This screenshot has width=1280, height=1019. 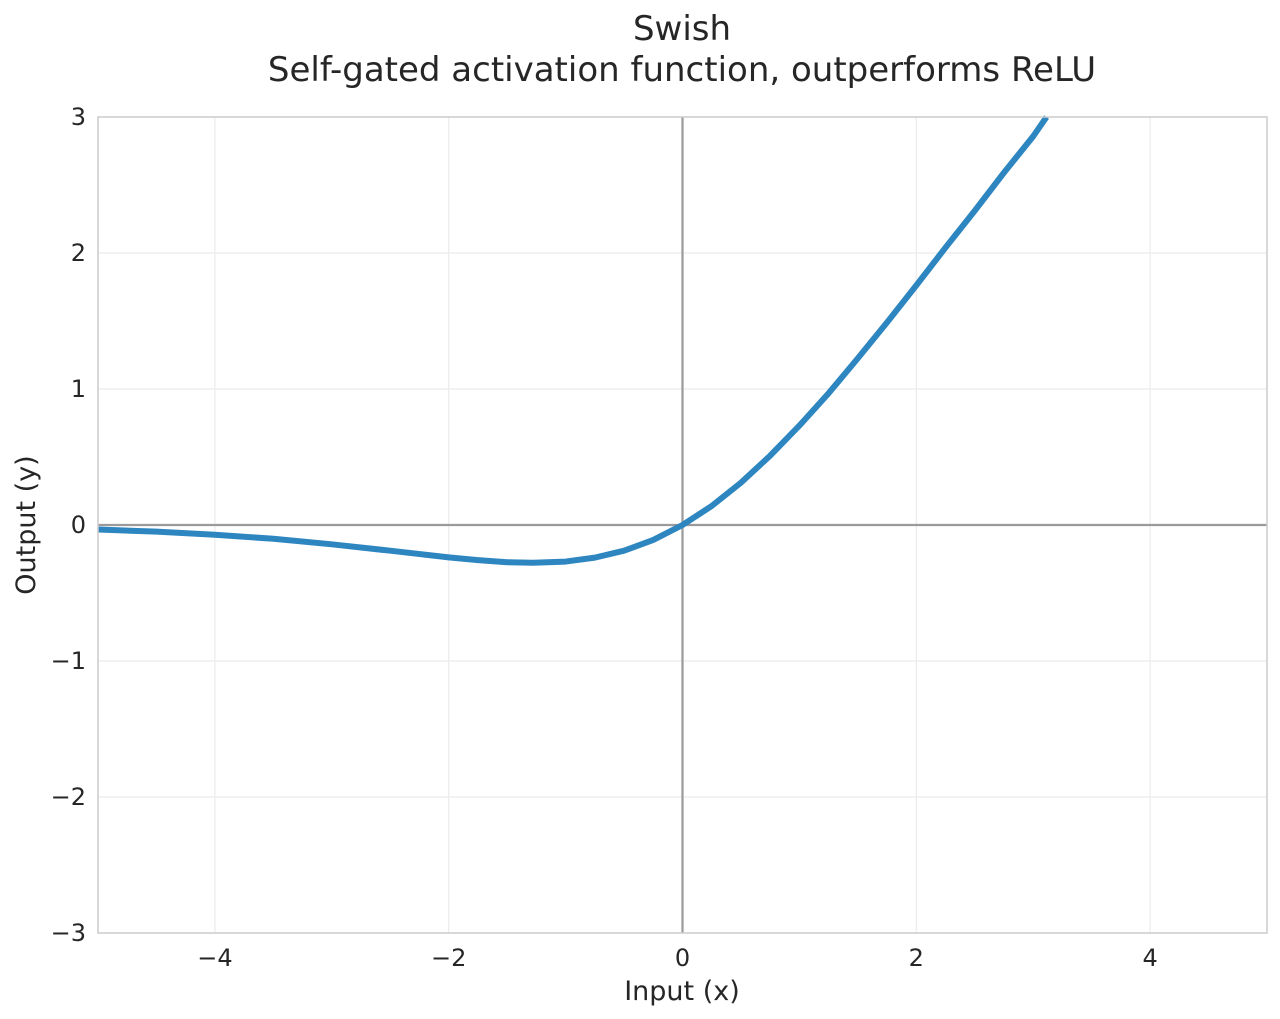 What do you see at coordinates (78, 525) in the screenshot?
I see `y-tick-label: 0` at bounding box center [78, 525].